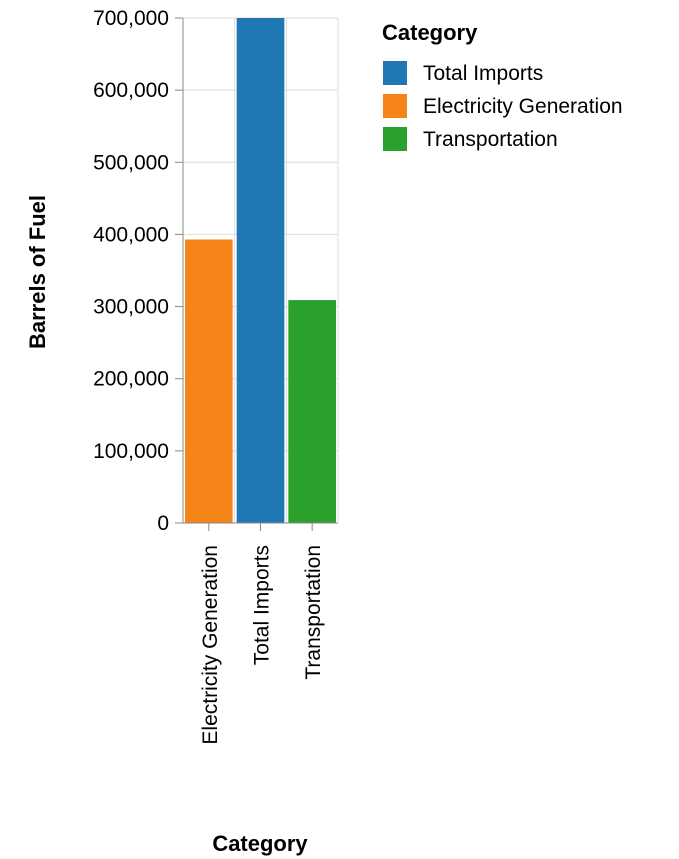 The image size is (679, 859). Describe the element at coordinates (313, 612) in the screenshot. I see `x-tick-label: Transportation` at that location.